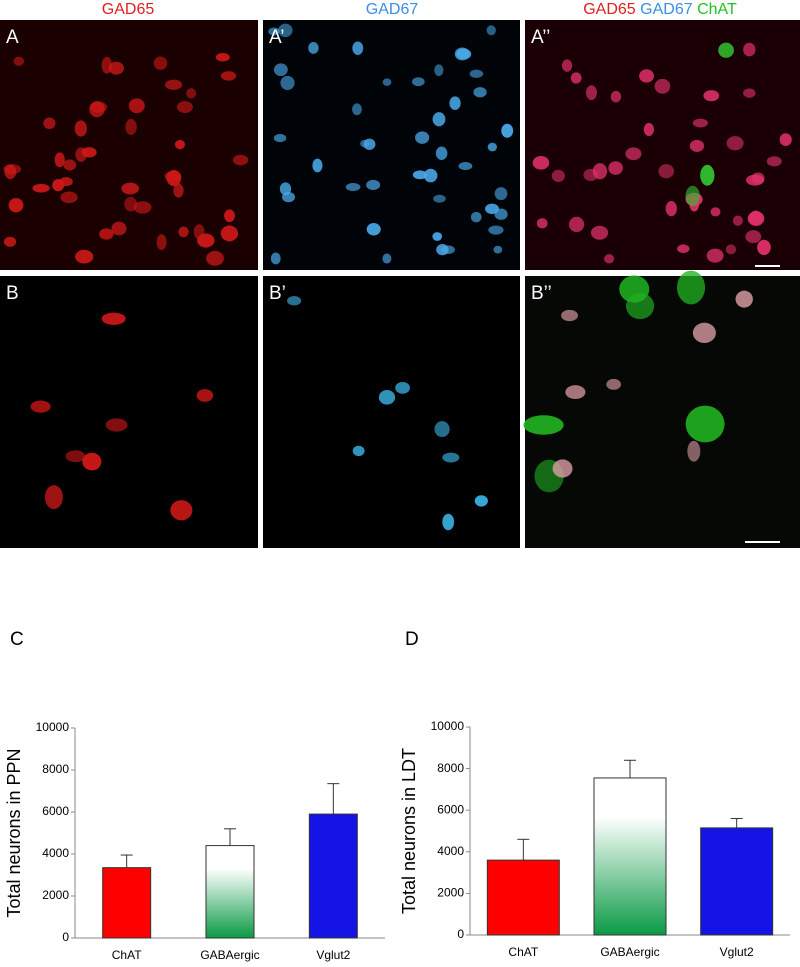  Describe the element at coordinates (53, 727) in the screenshot. I see `y-tick-label: 10000` at that location.